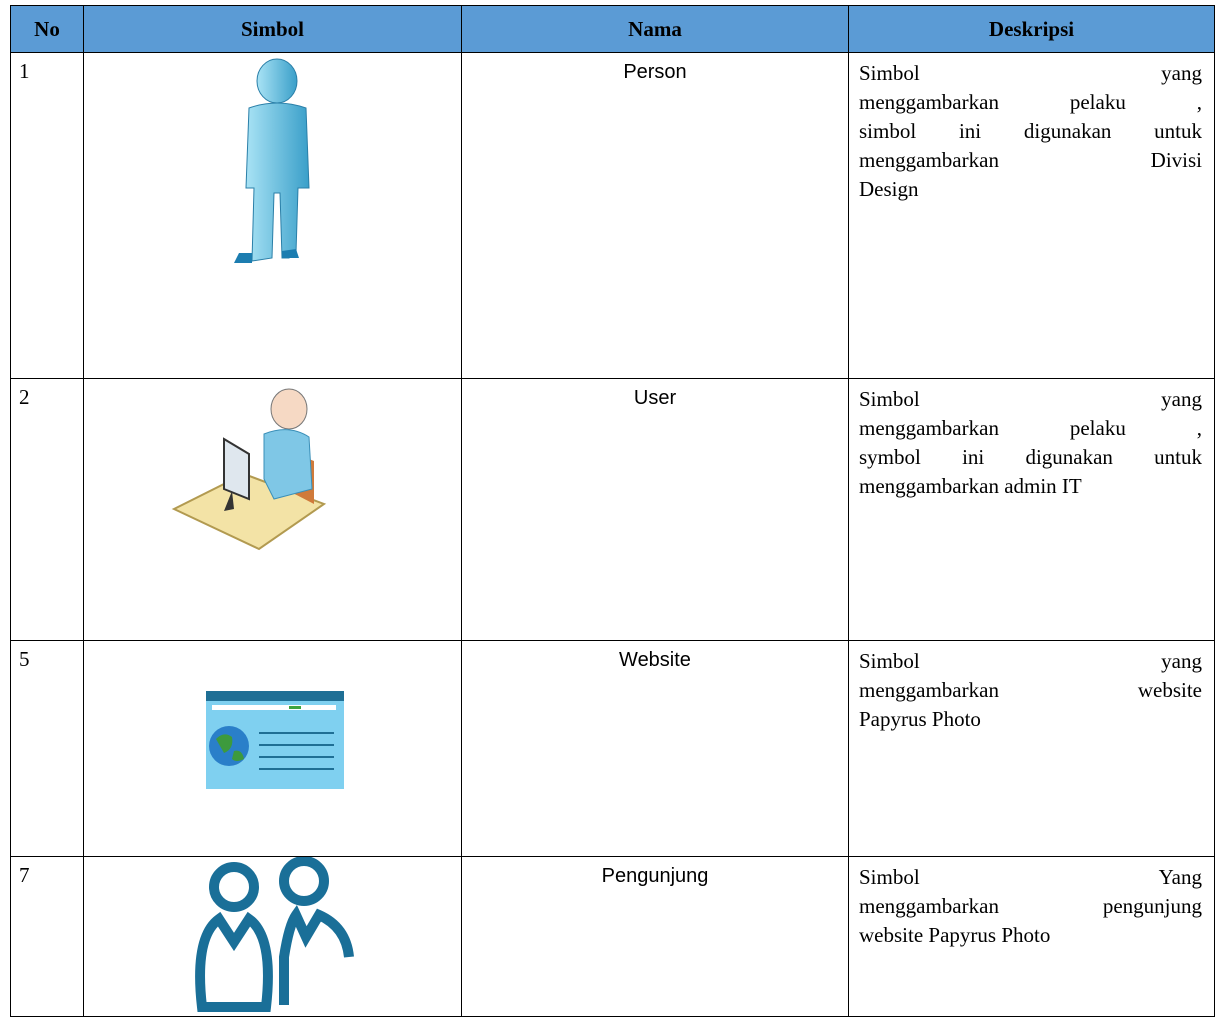  Describe the element at coordinates (655, 215) in the screenshot. I see `name-cell: Person` at that location.